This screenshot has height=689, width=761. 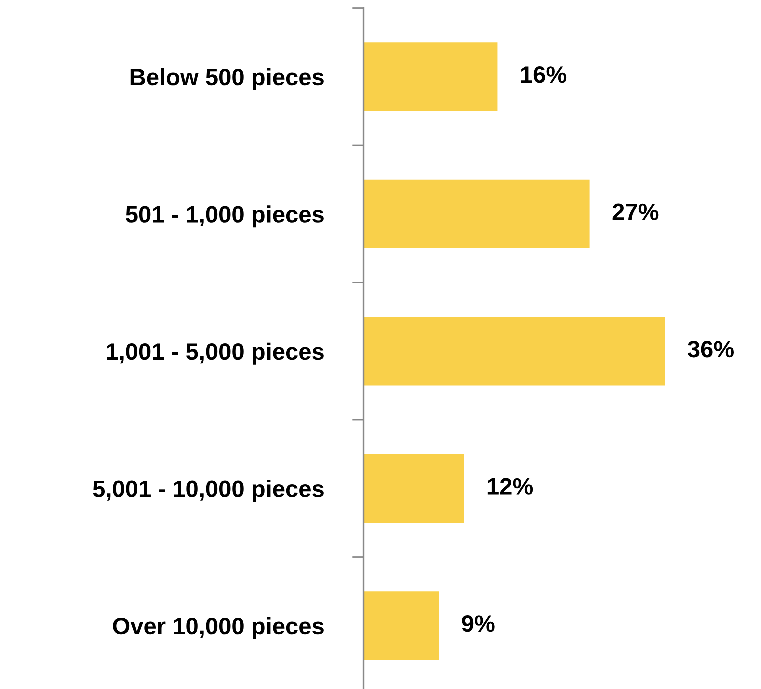 I want to click on data-label: 36%, so click(x=711, y=349).